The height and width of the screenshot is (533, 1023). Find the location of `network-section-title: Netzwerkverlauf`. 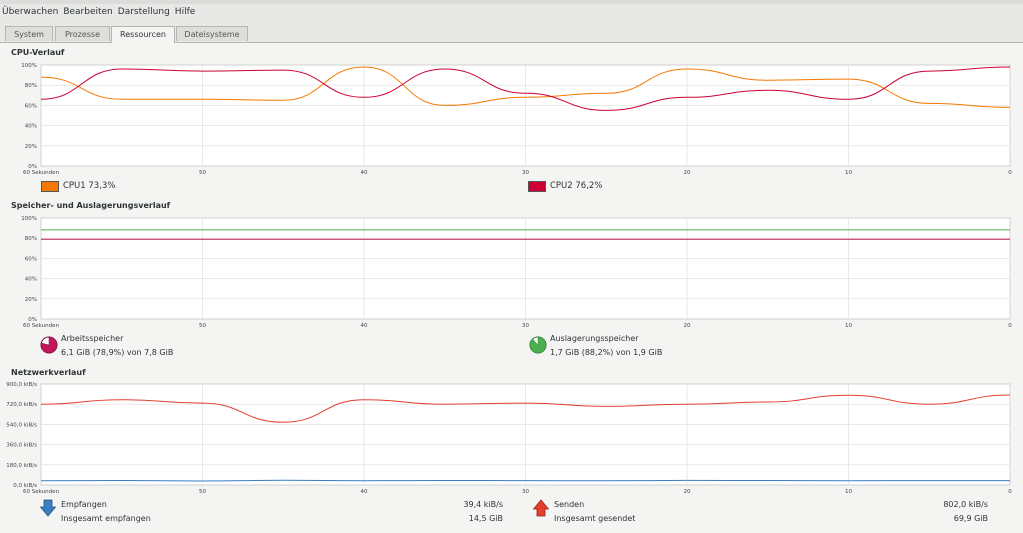

network-section-title: Netzwerkverlauf is located at coordinates (48, 372).